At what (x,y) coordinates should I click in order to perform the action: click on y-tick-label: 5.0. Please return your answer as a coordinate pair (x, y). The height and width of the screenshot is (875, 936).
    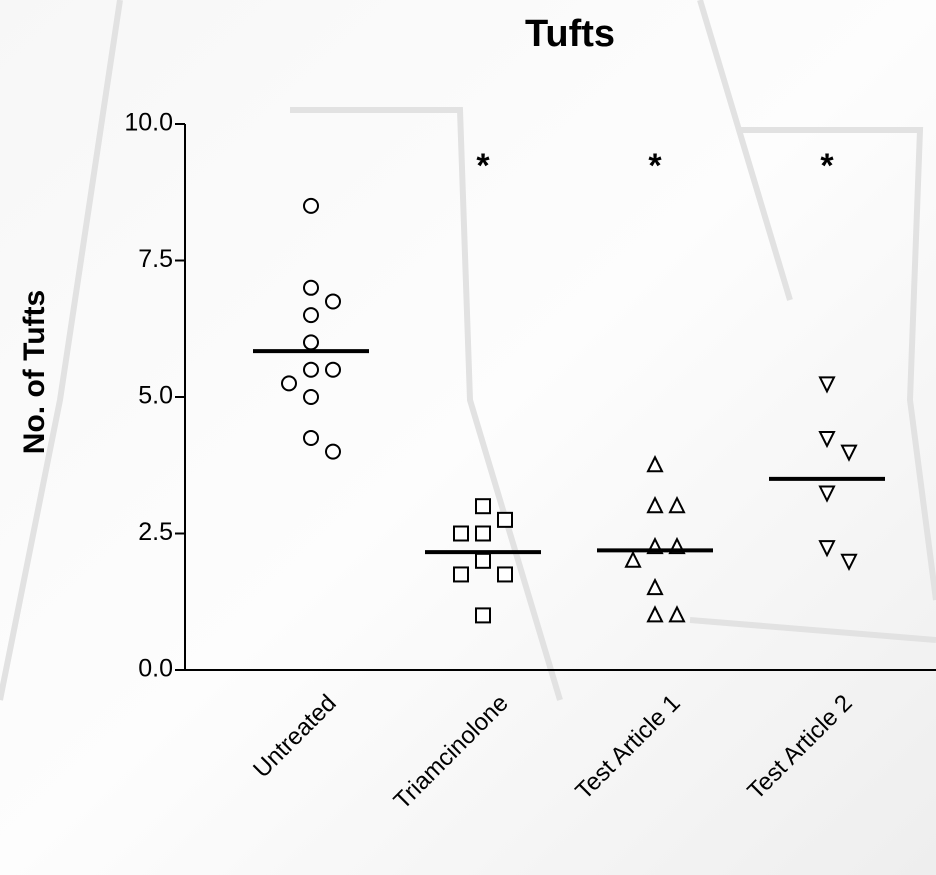
    Looking at the image, I should click on (155, 396).